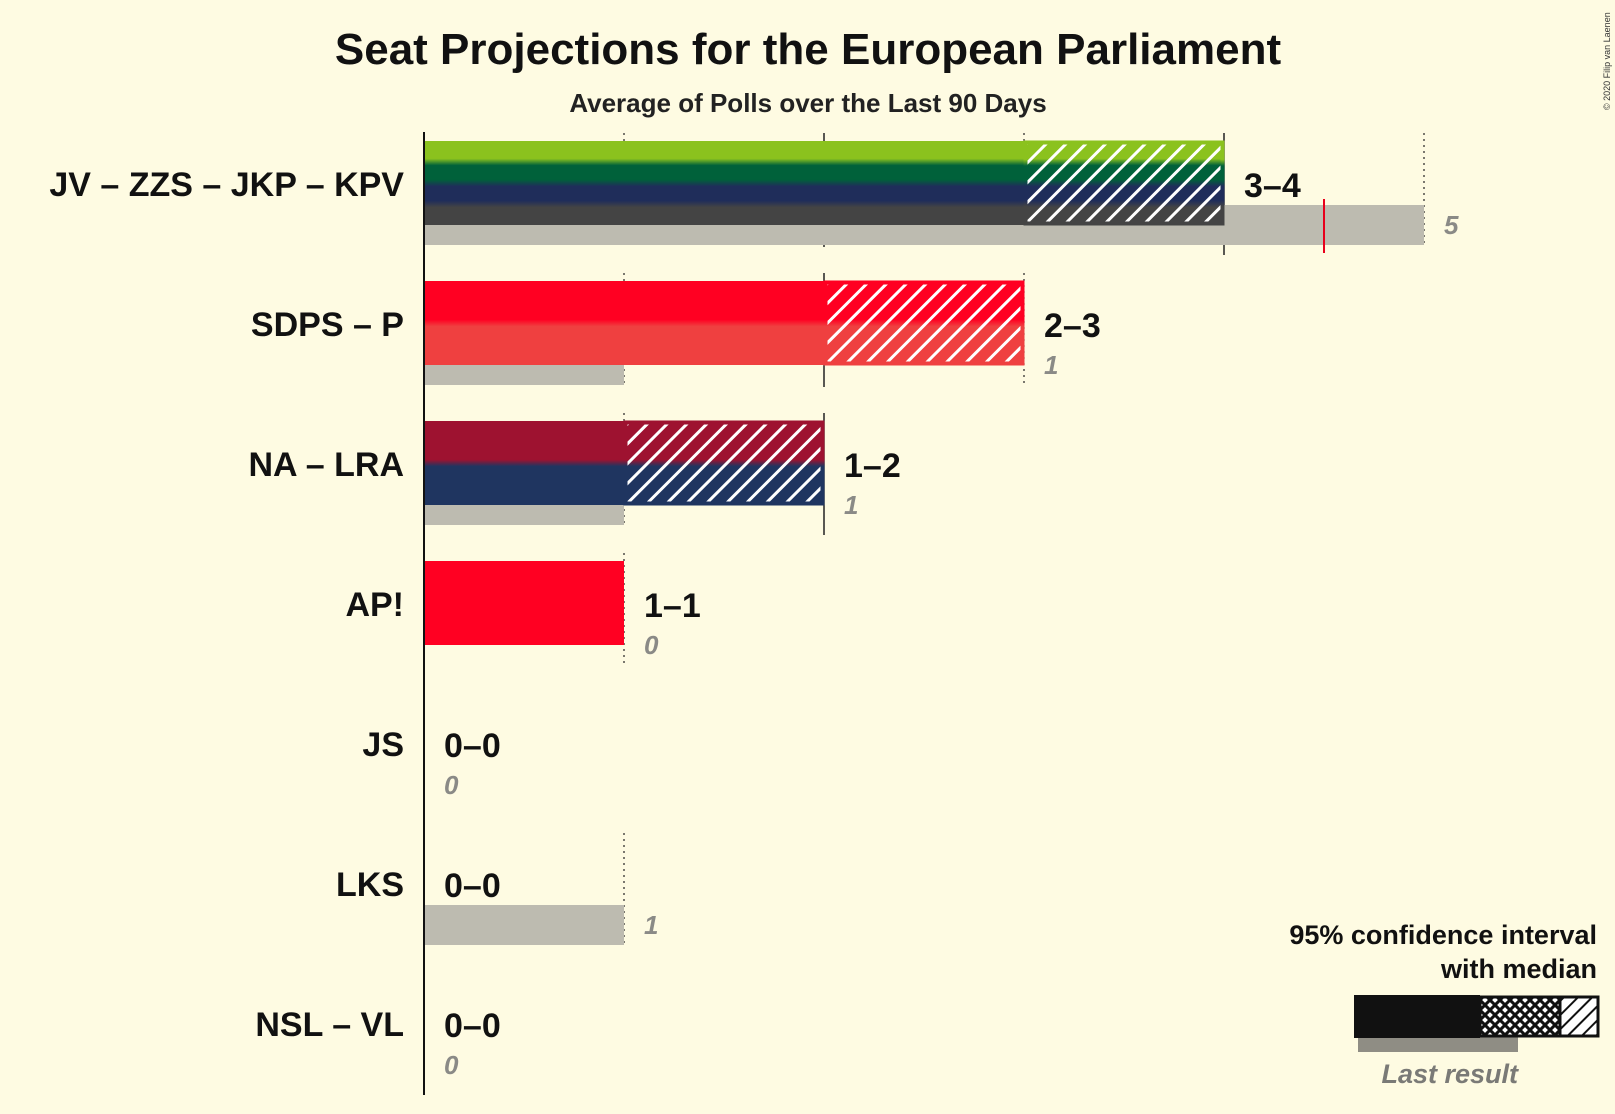 The width and height of the screenshot is (1615, 1114). What do you see at coordinates (807, 103) in the screenshot?
I see `chart-subtitle: Average of Polls over the Last 90 Days` at bounding box center [807, 103].